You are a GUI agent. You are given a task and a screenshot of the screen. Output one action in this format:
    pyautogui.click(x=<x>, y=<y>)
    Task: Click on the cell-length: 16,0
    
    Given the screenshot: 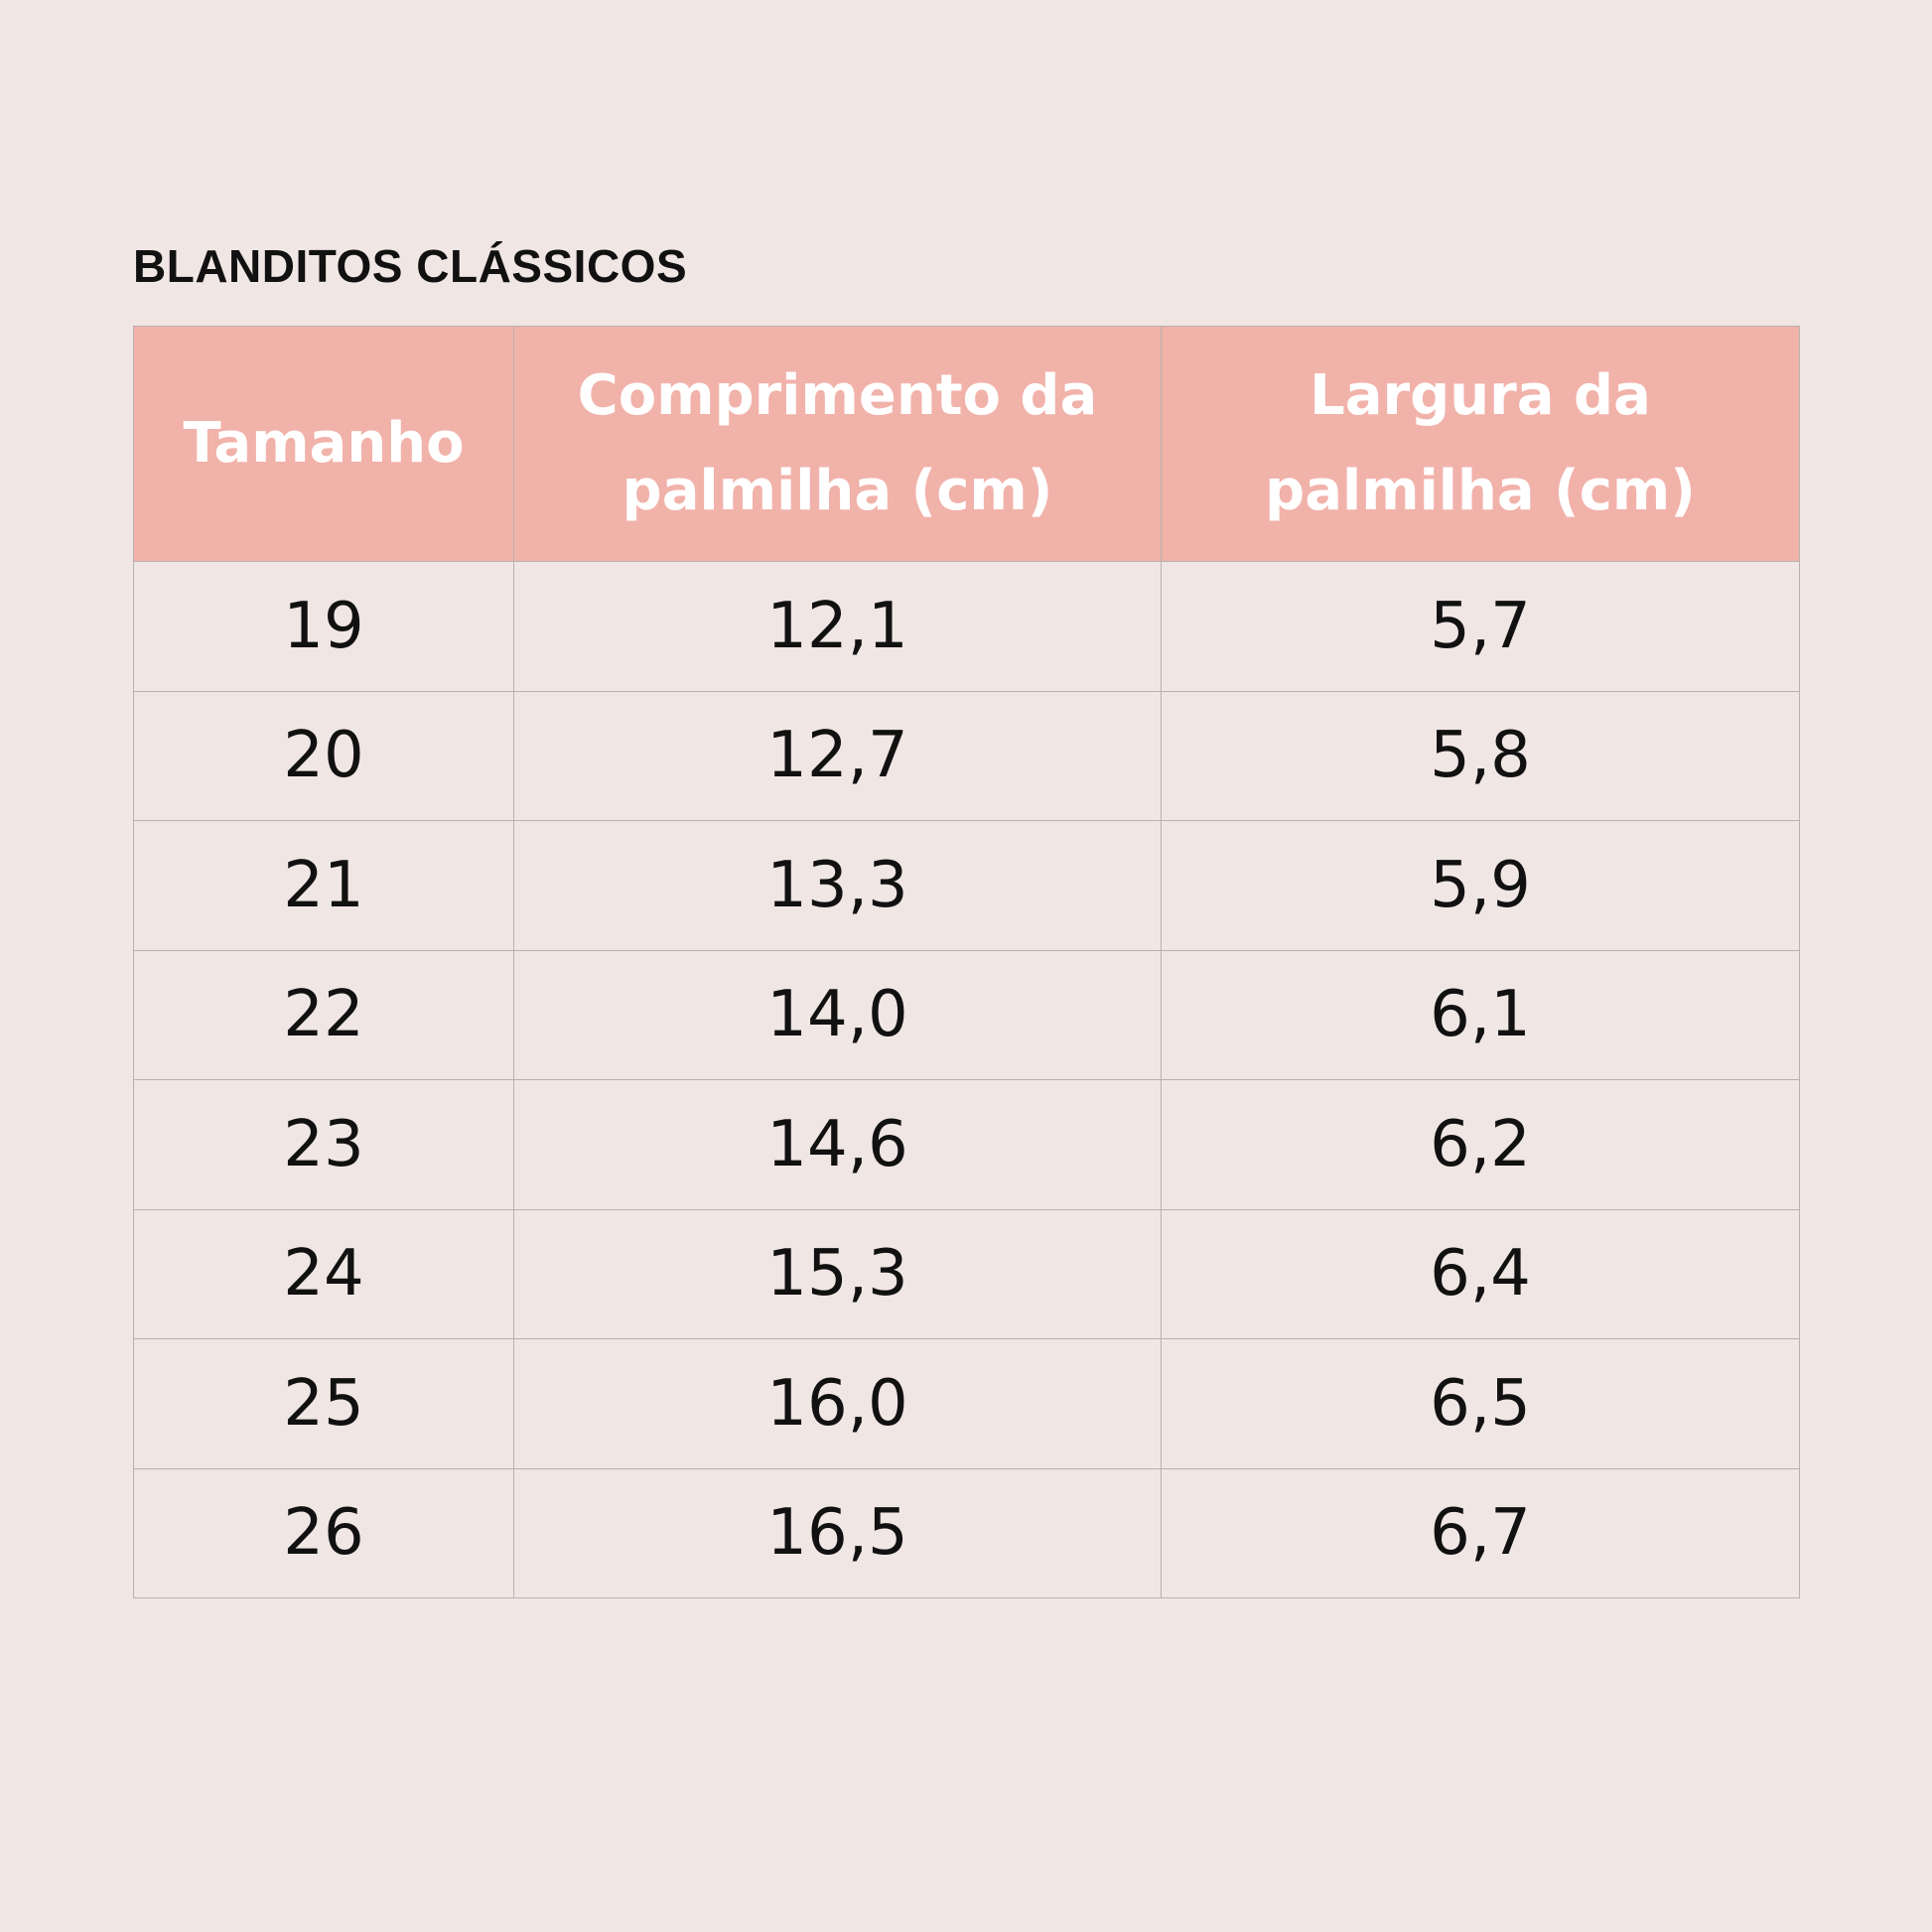 What is the action you would take?
    pyautogui.click(x=837, y=1403)
    